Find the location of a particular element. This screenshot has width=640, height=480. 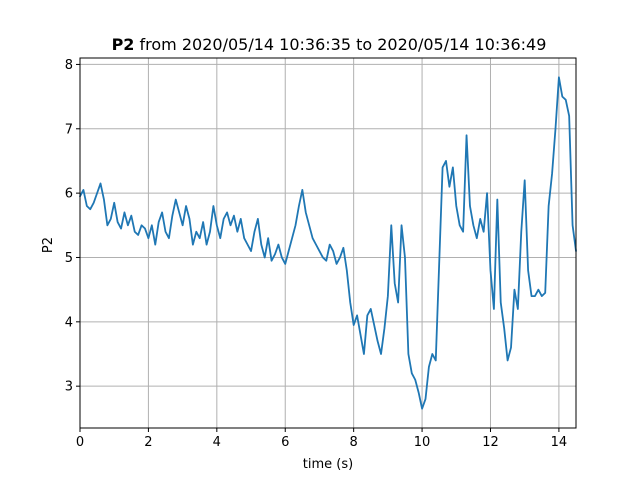

y-tick-label: 6 is located at coordinates (69, 194).